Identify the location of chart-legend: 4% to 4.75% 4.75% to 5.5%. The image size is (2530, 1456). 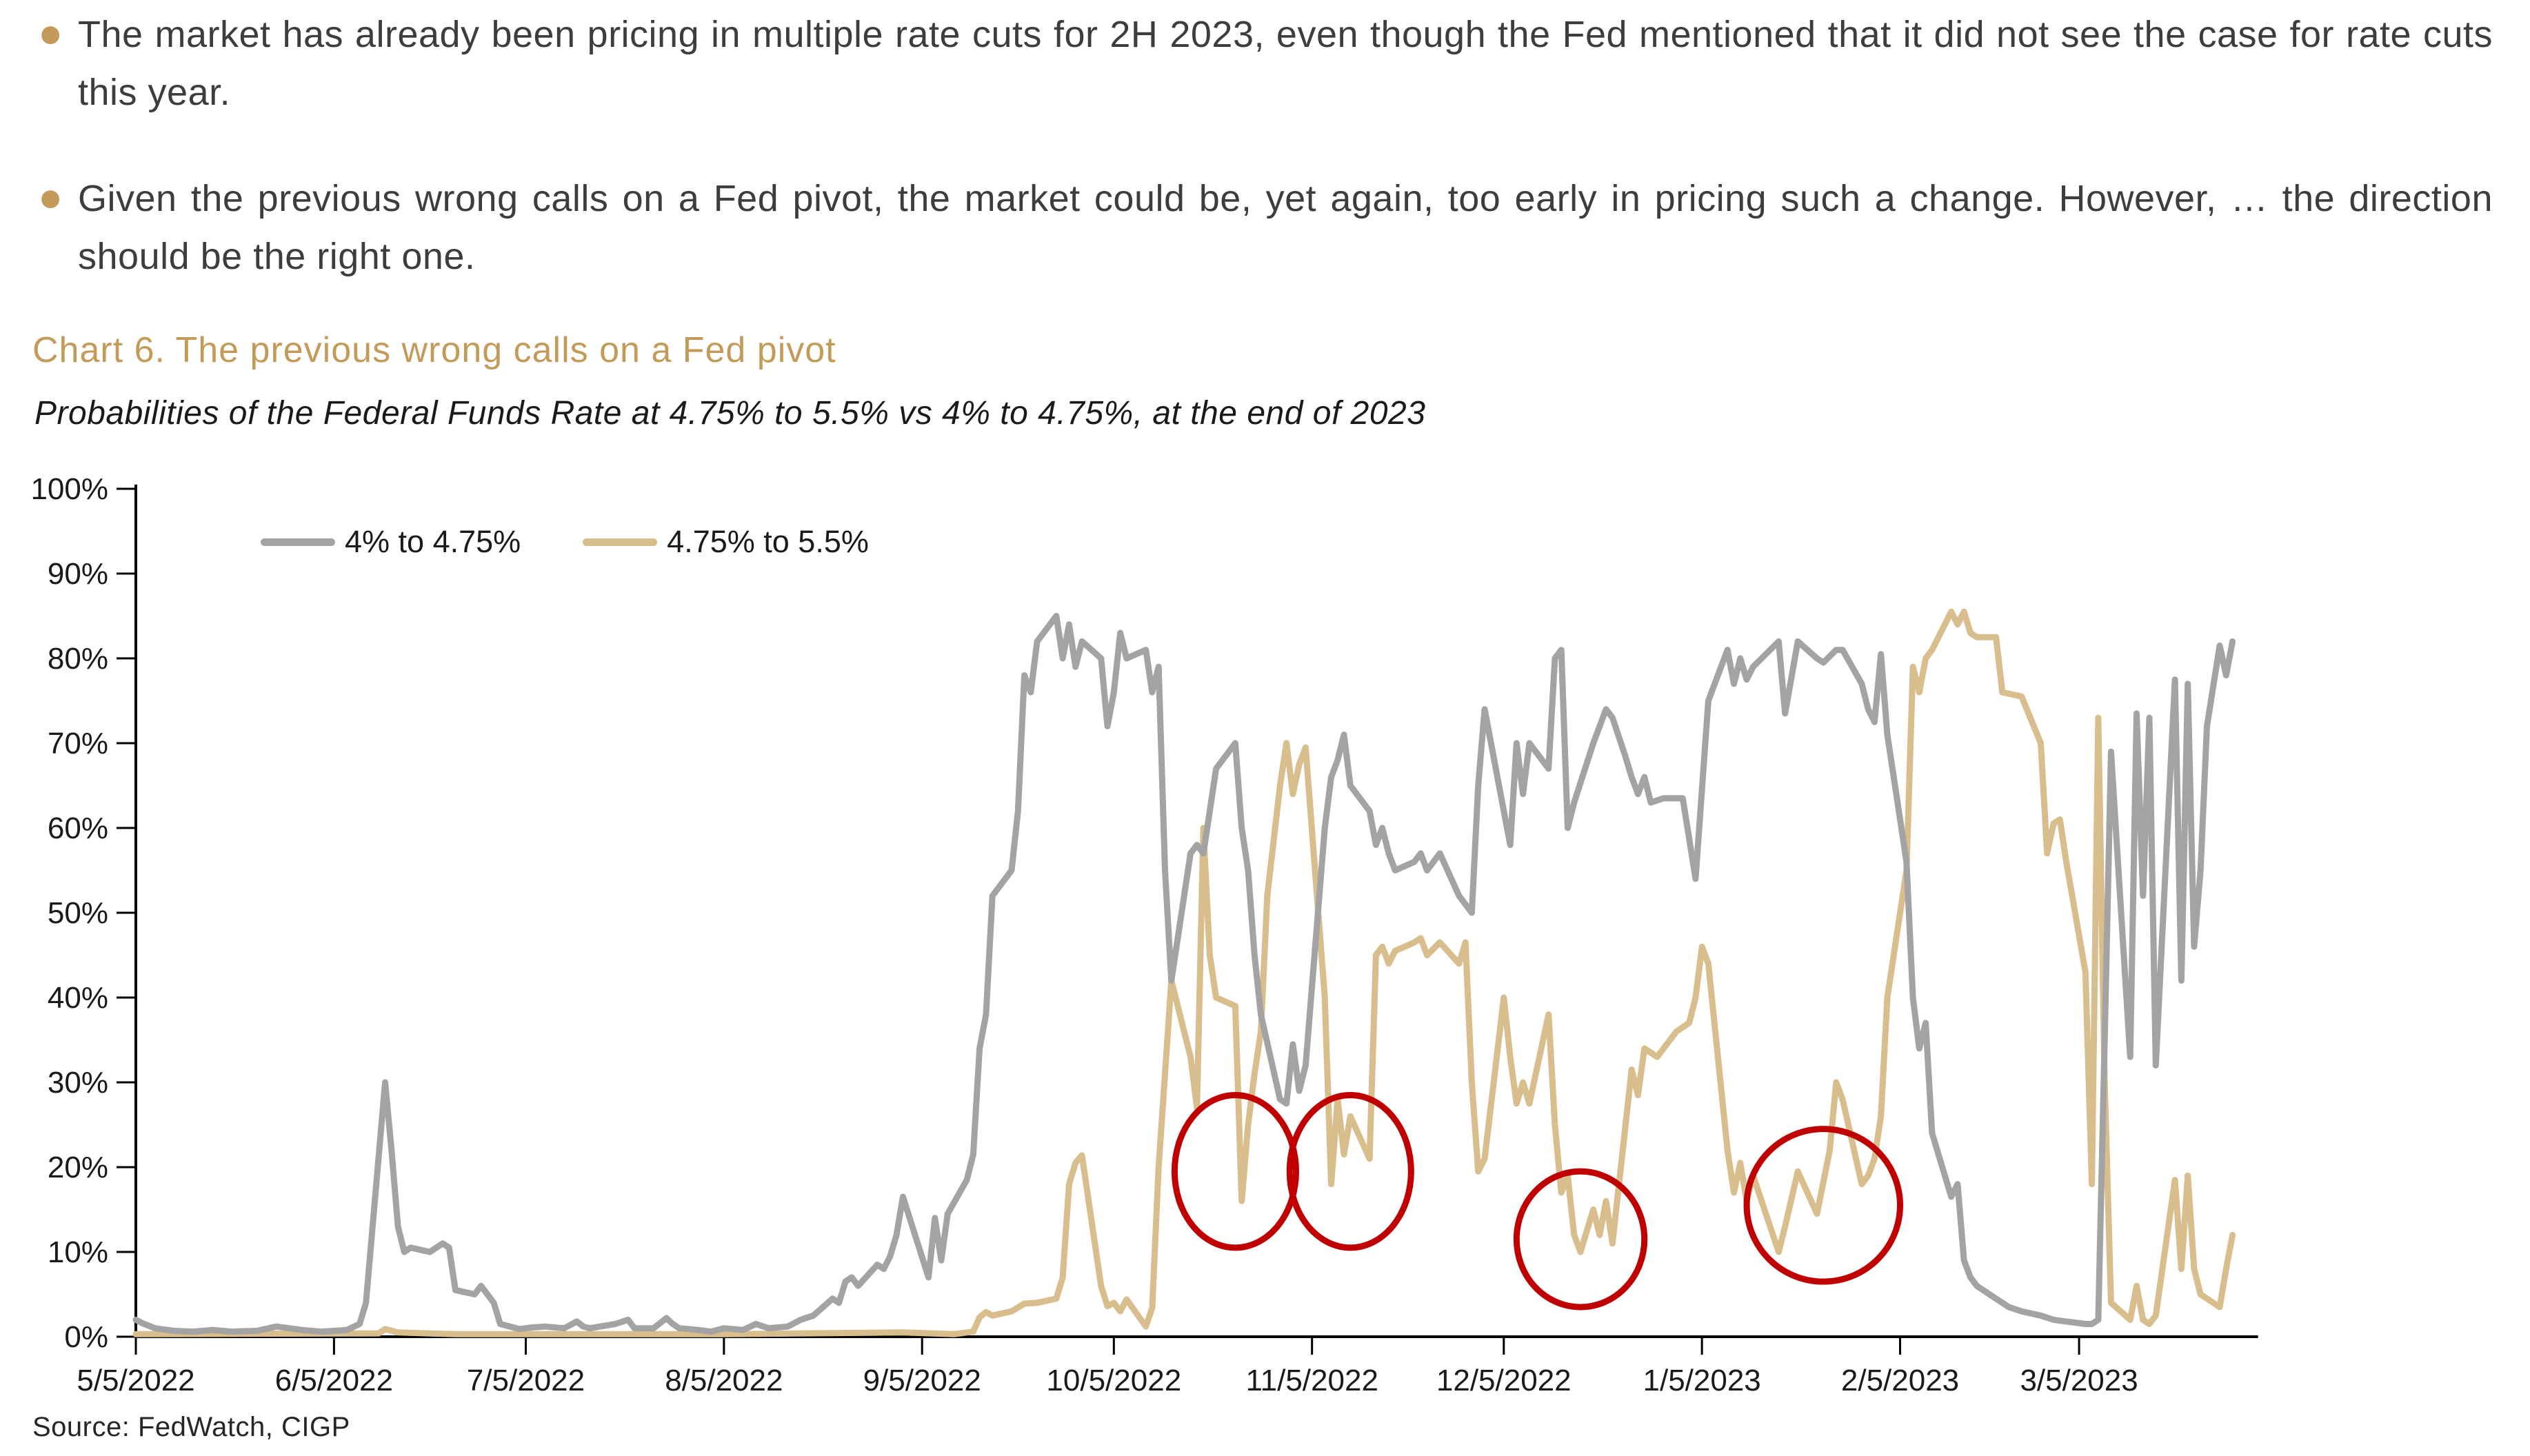
(565, 542).